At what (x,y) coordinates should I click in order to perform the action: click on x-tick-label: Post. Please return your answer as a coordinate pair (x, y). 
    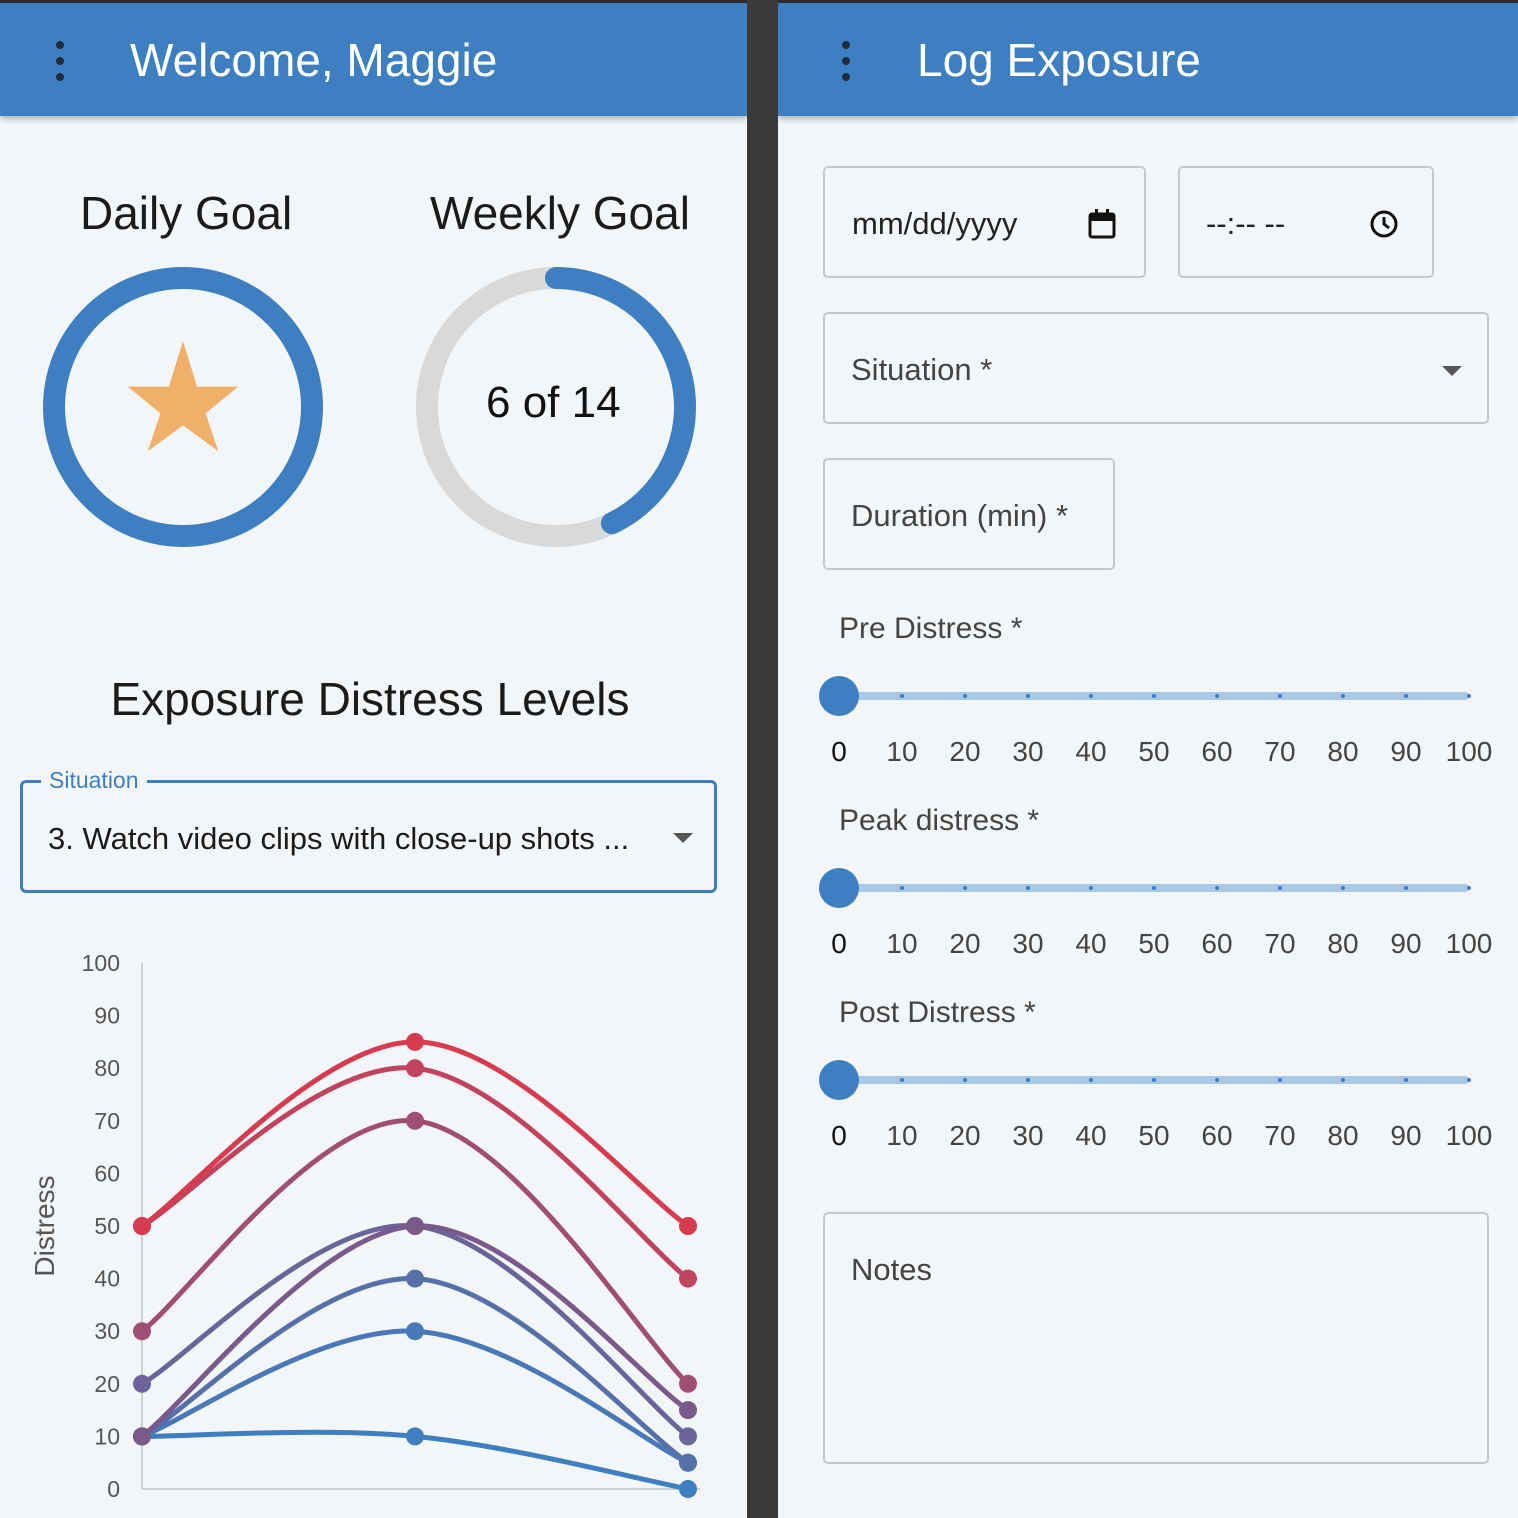
    Looking at the image, I should click on (688, 1516).